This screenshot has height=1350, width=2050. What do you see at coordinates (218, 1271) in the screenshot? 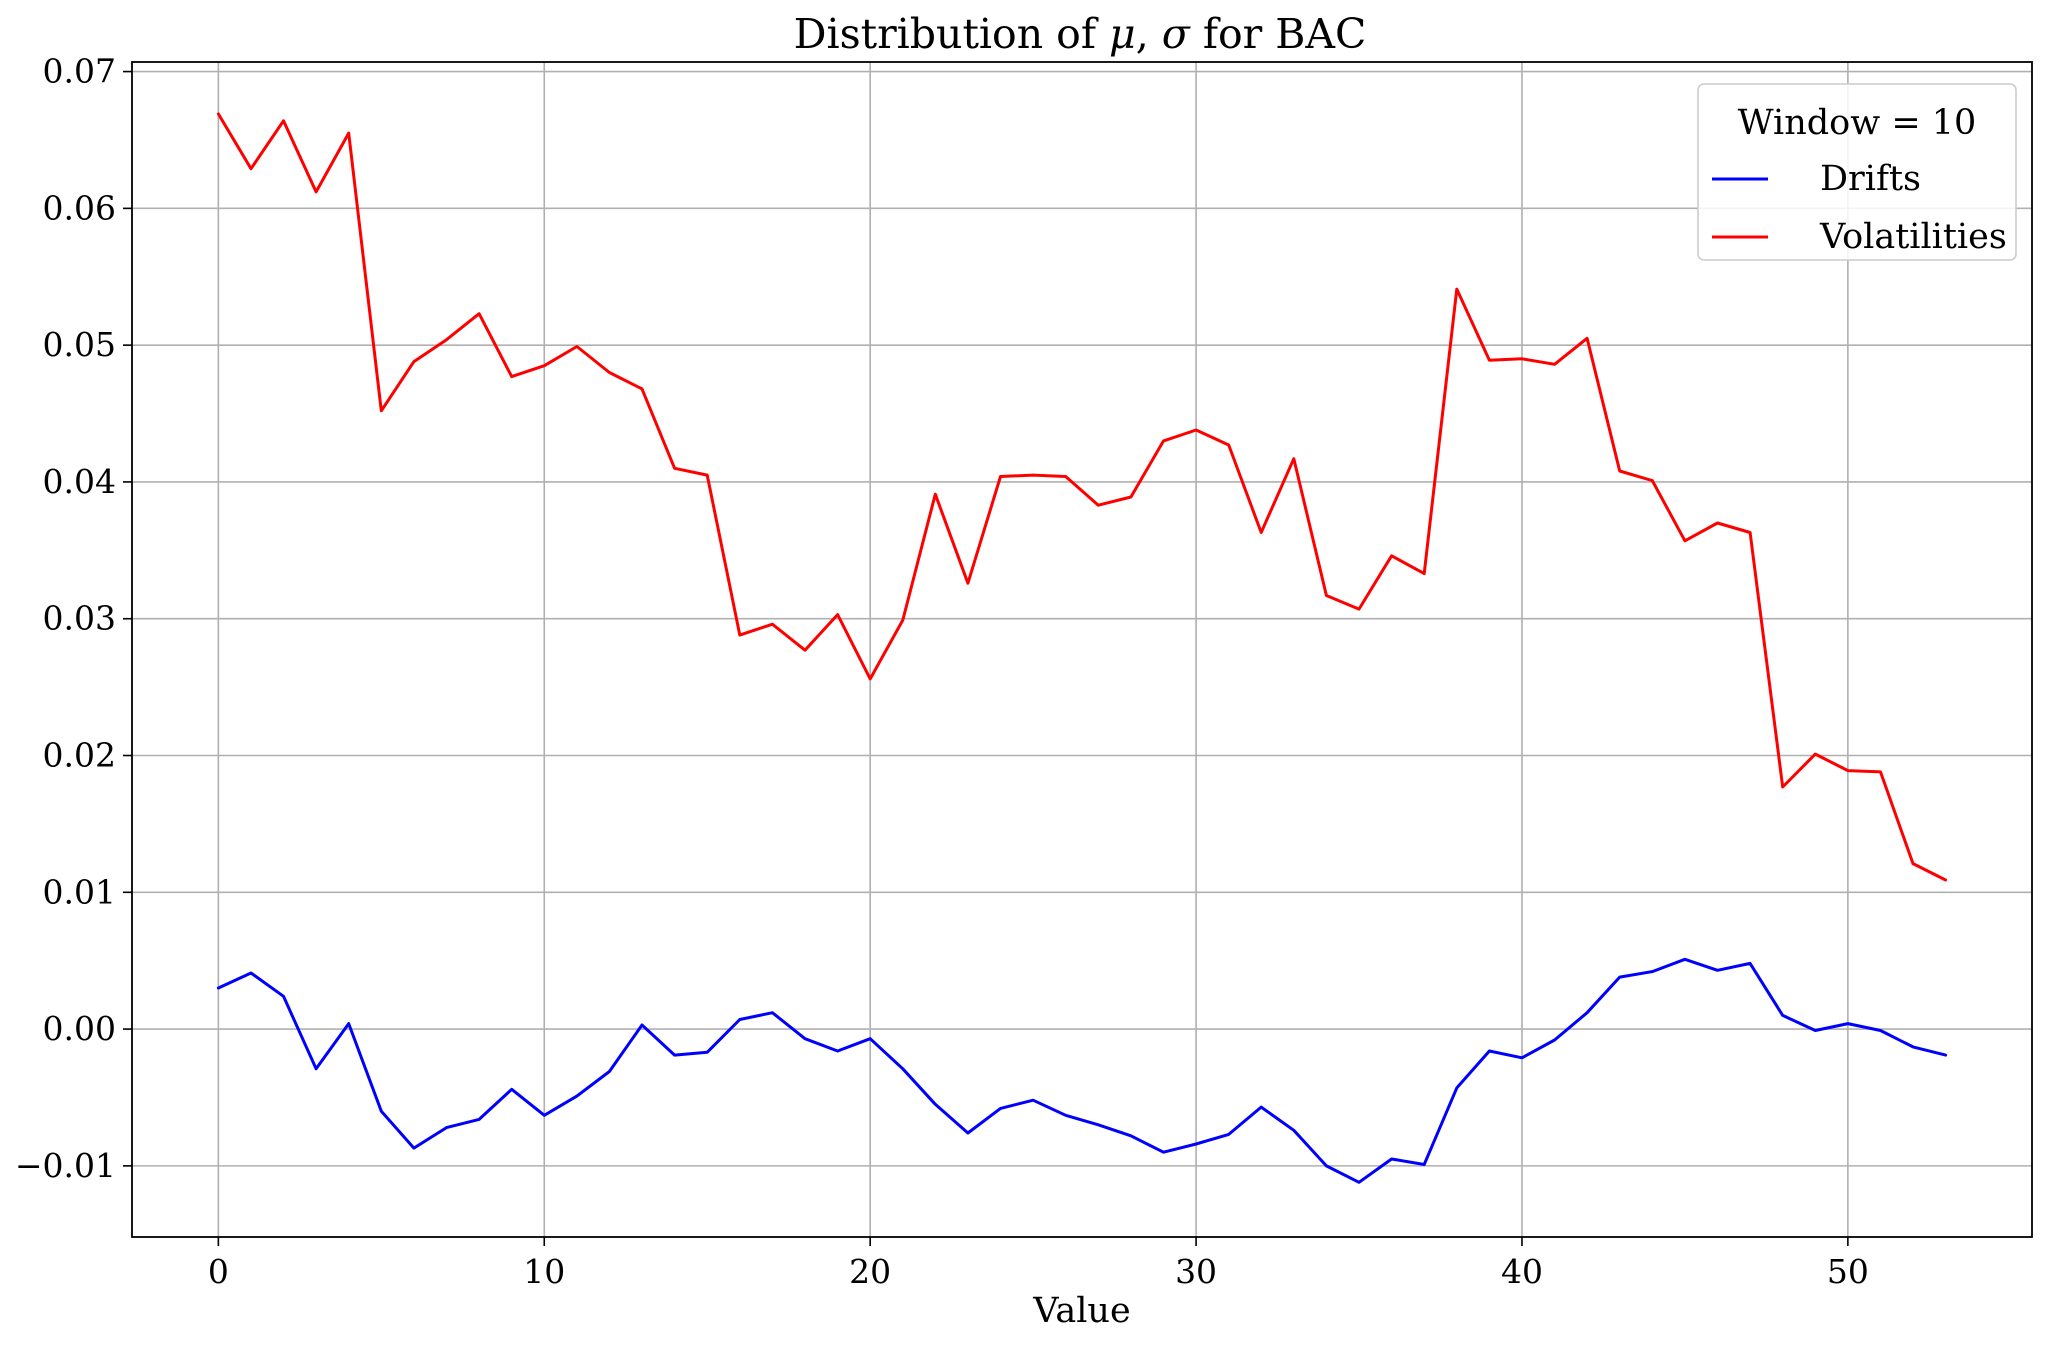
I see `x-tick-label: 0` at bounding box center [218, 1271].